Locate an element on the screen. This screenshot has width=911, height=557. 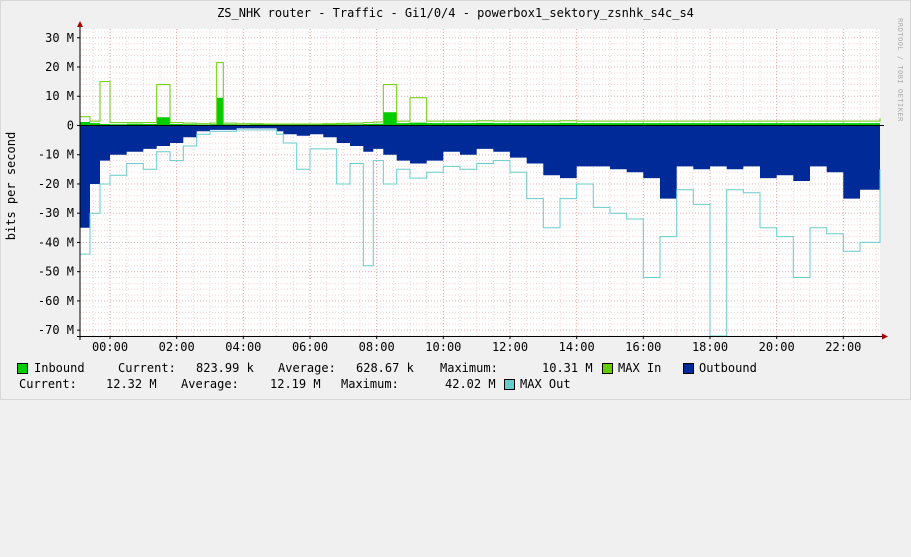
x-tick-label: 12:00 is located at coordinates (510, 347).